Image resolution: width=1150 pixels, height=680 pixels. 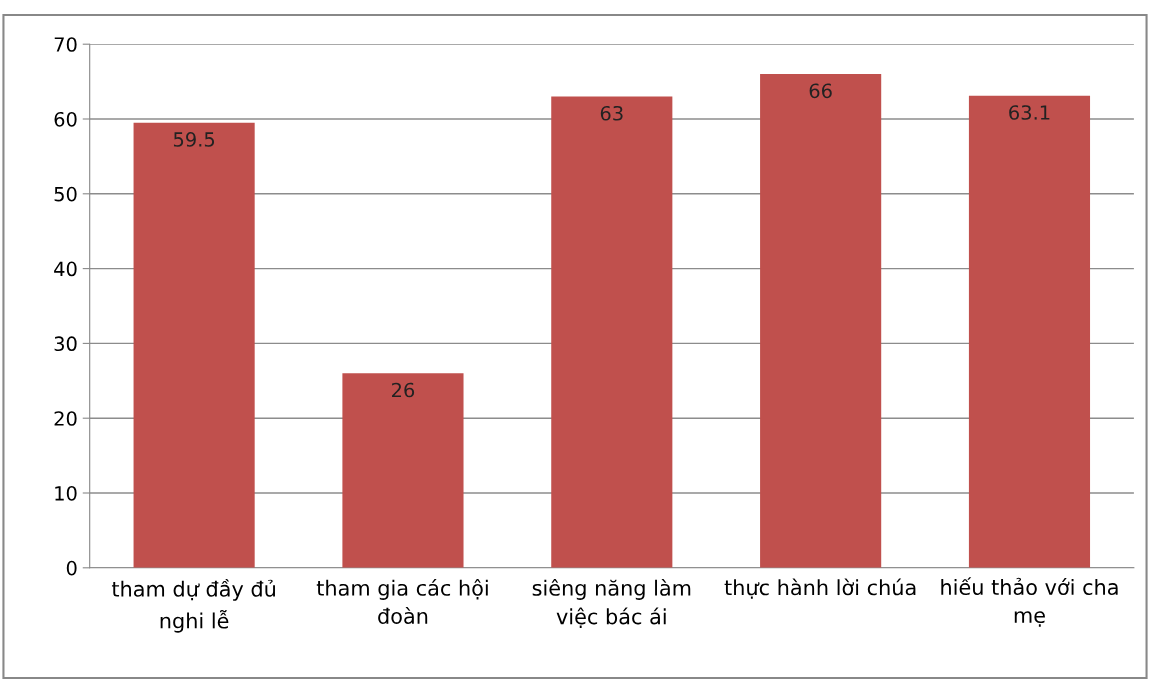 What do you see at coordinates (611, 603) in the screenshot?
I see `x-tick-label: siêng năng làm việc bác ái` at bounding box center [611, 603].